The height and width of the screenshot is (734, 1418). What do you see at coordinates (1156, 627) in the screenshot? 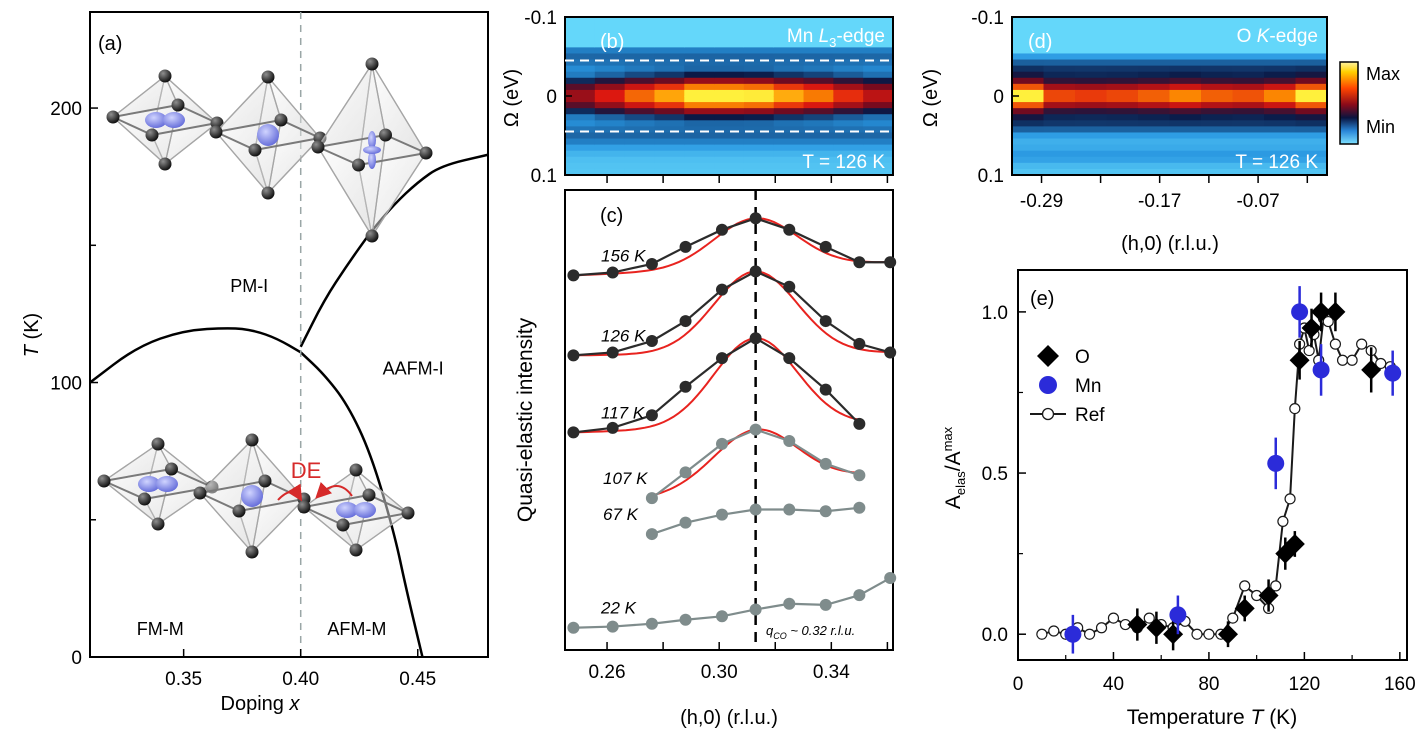
I see `o-point` at bounding box center [1156, 627].